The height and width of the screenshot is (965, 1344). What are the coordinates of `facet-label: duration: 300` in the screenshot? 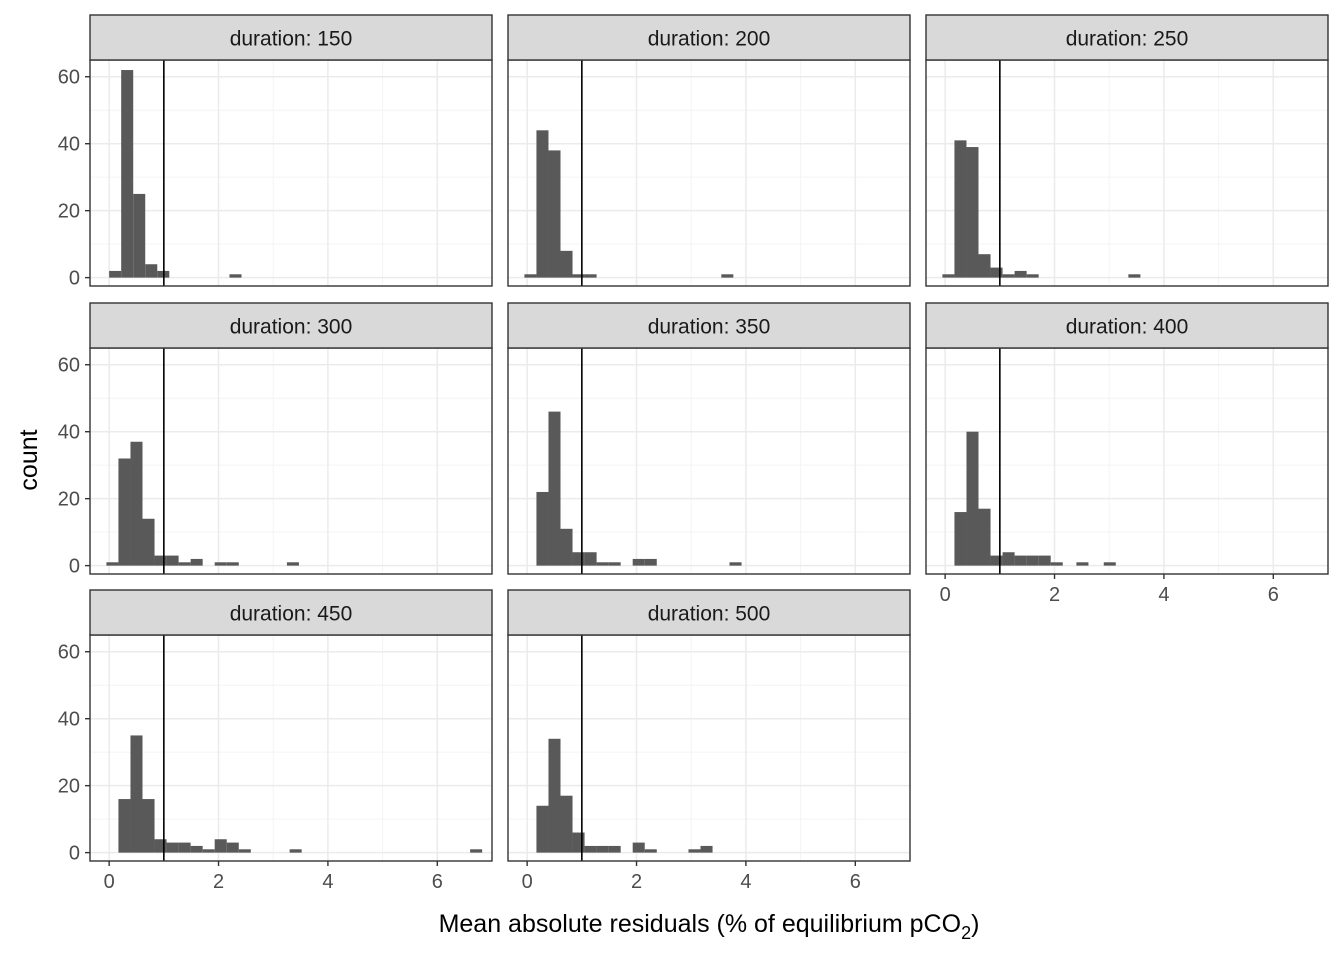 It's located at (291, 327).